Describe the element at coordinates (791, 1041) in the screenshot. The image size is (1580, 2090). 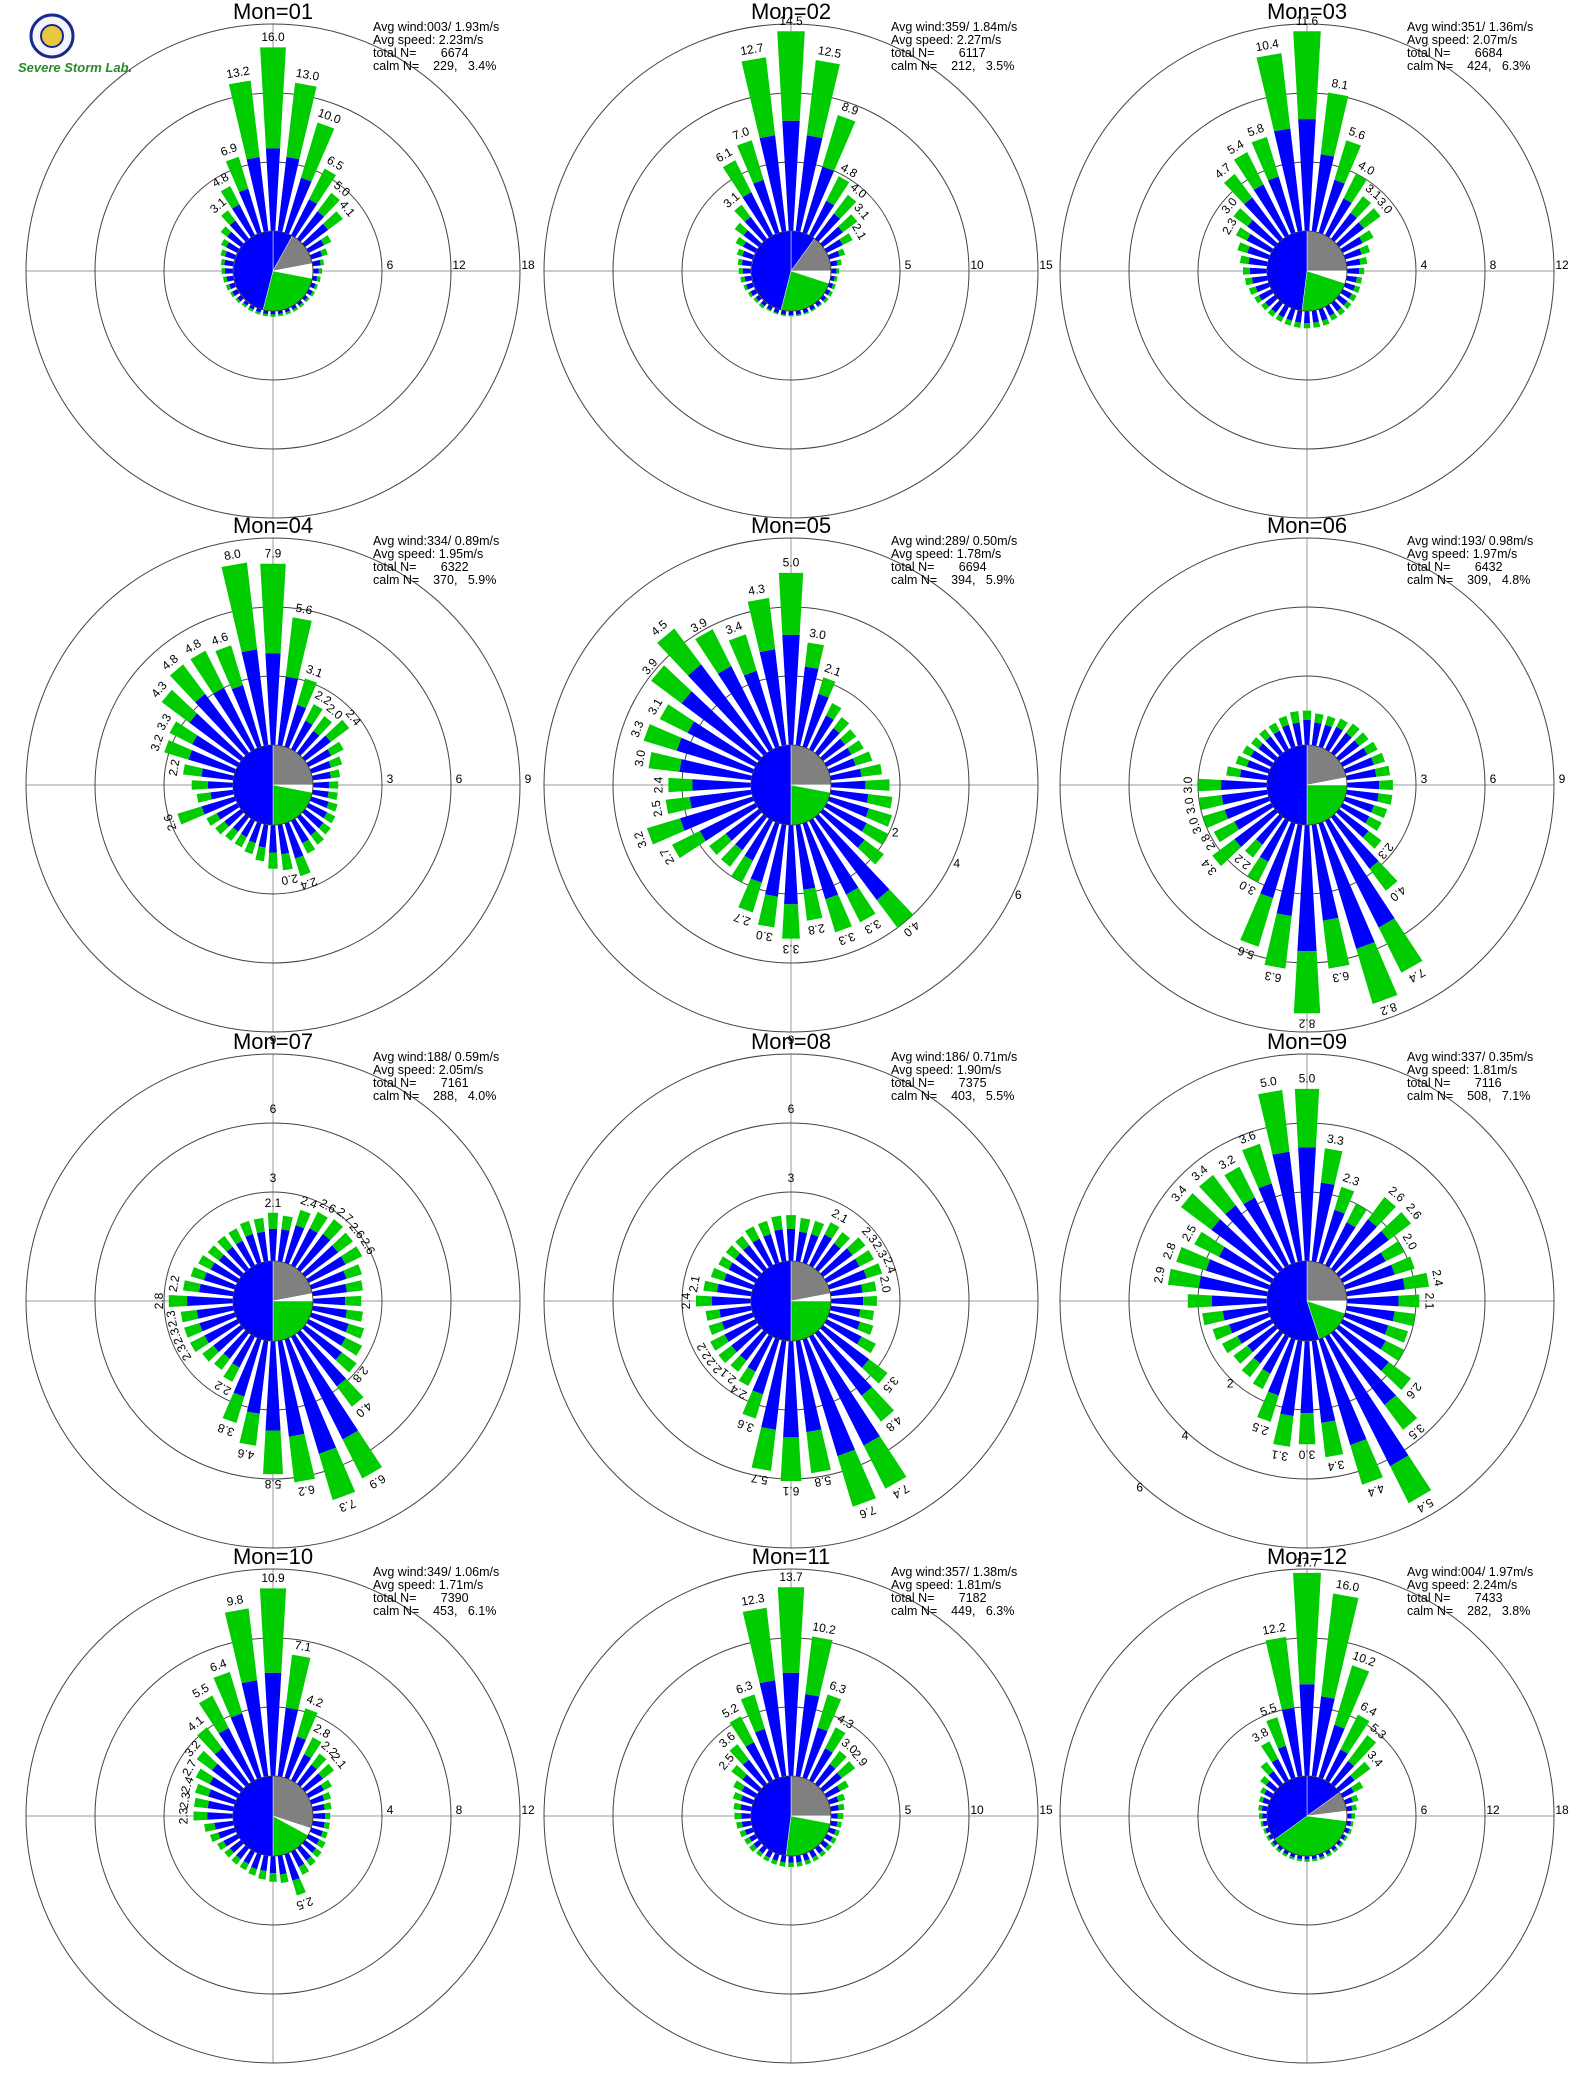
I see `chart-title: Mon=08` at that location.